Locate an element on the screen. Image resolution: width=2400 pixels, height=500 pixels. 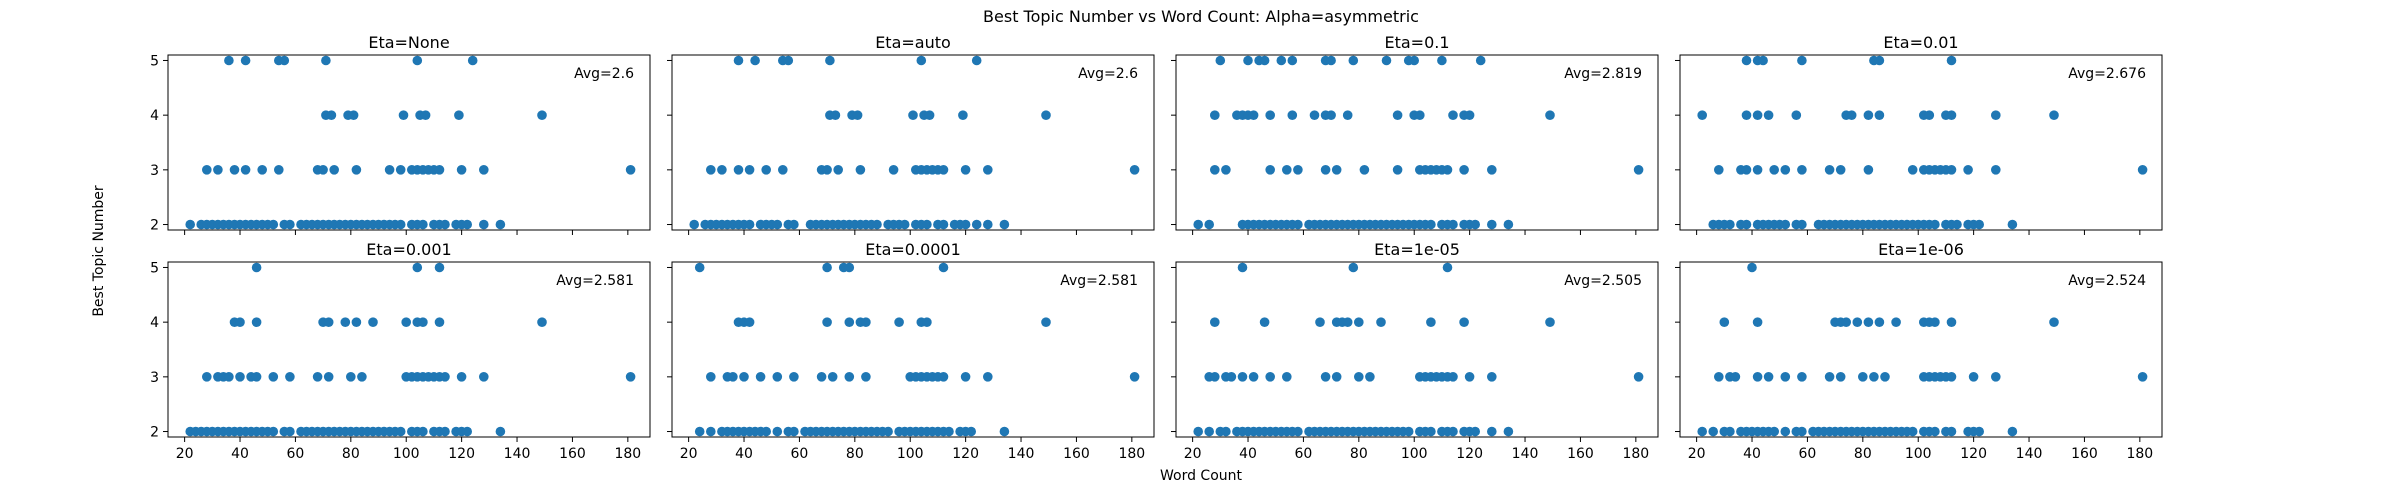
x-axis-label: Word Count is located at coordinates (1201, 476).